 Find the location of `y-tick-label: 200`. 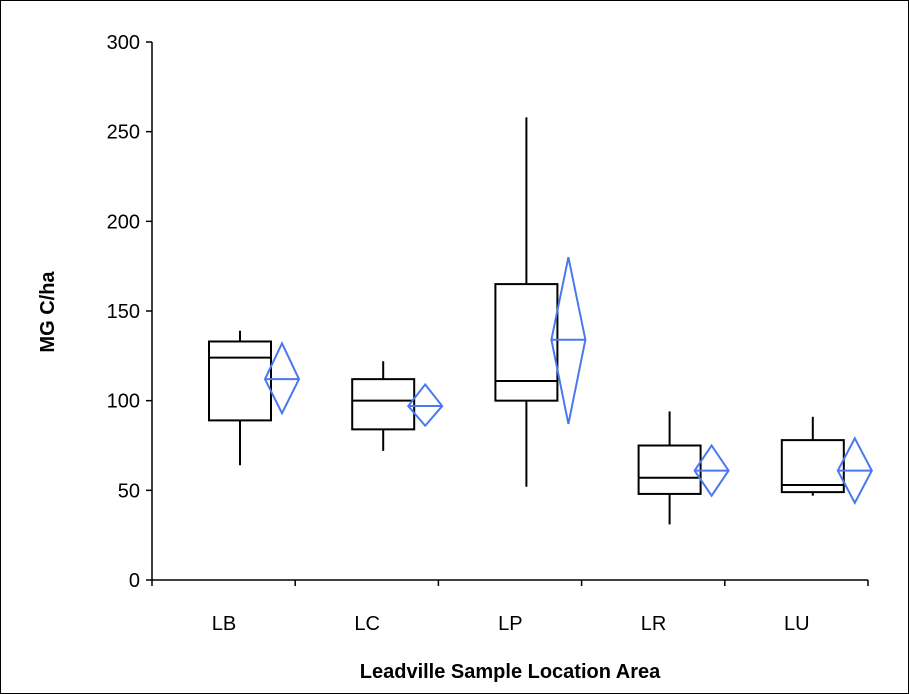

y-tick-label: 200 is located at coordinates (123, 222).